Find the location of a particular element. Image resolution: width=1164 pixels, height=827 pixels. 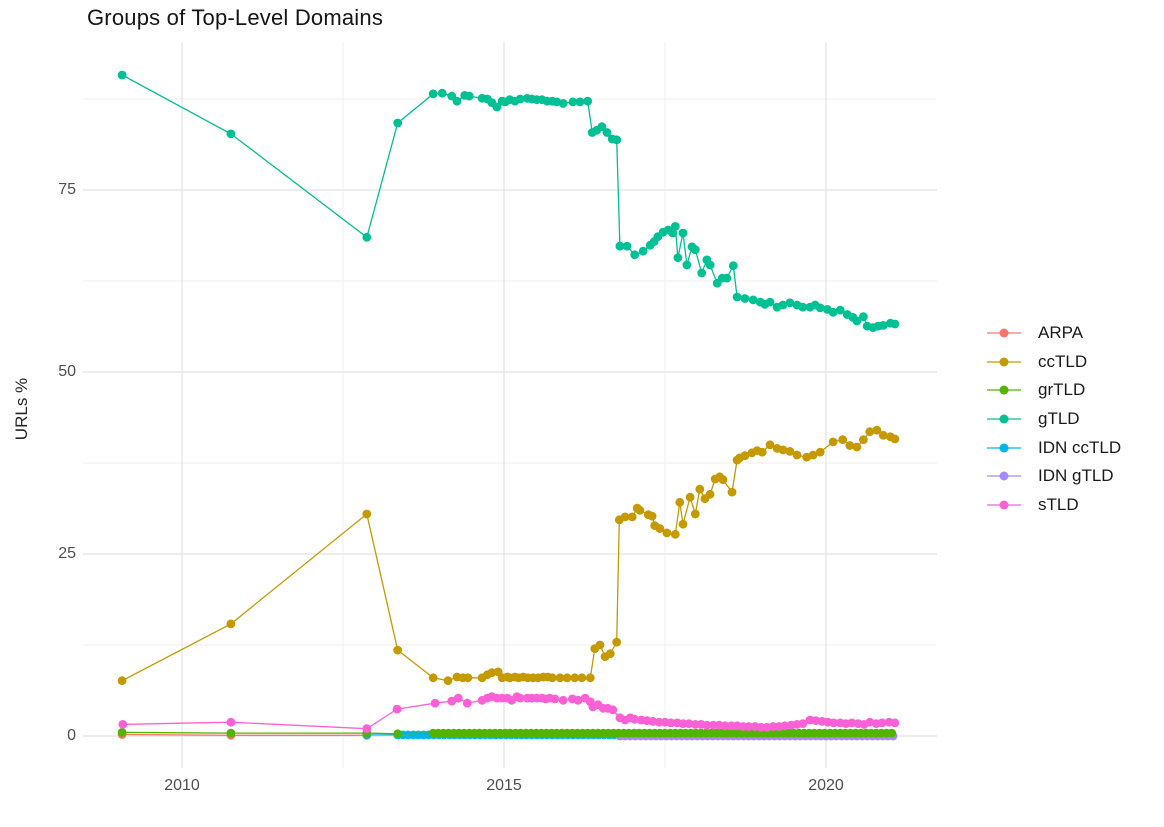

series-sTLD is located at coordinates (509, 713).